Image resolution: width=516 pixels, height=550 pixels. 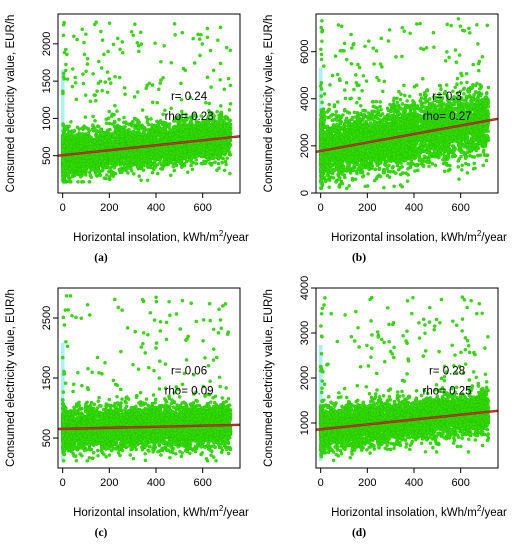 What do you see at coordinates (189, 97) in the screenshot?
I see `correlation-annotation: r= 0.24` at bounding box center [189, 97].